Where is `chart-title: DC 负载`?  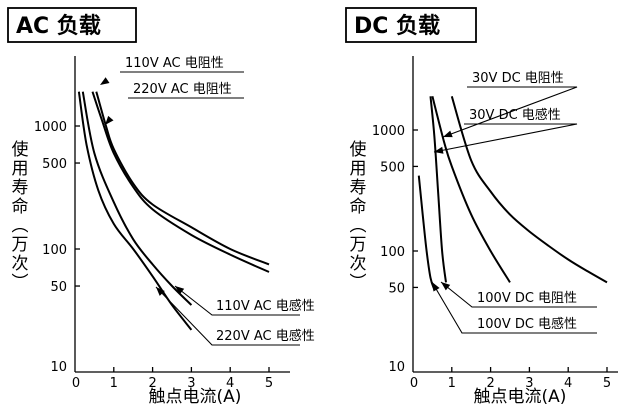 chart-title: DC 负载 is located at coordinates (397, 26).